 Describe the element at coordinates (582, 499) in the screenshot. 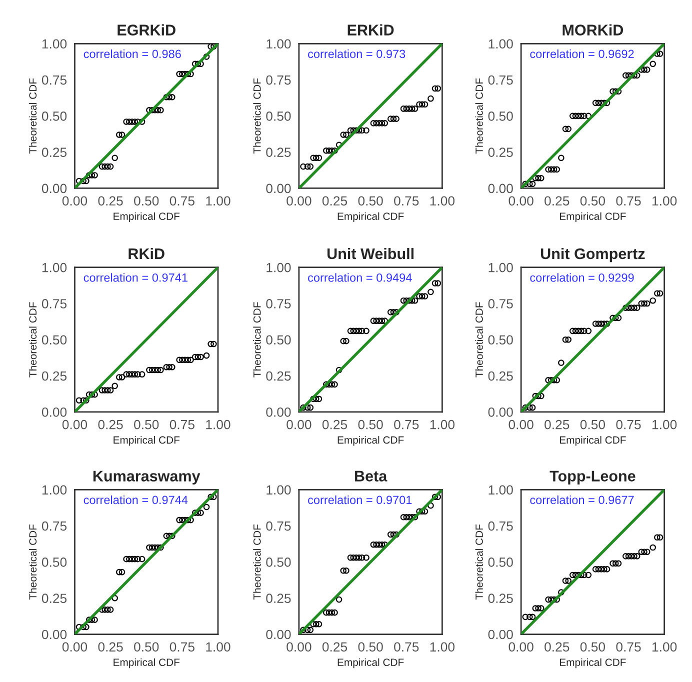

I see `annotation: correlation = 0.9677` at that location.